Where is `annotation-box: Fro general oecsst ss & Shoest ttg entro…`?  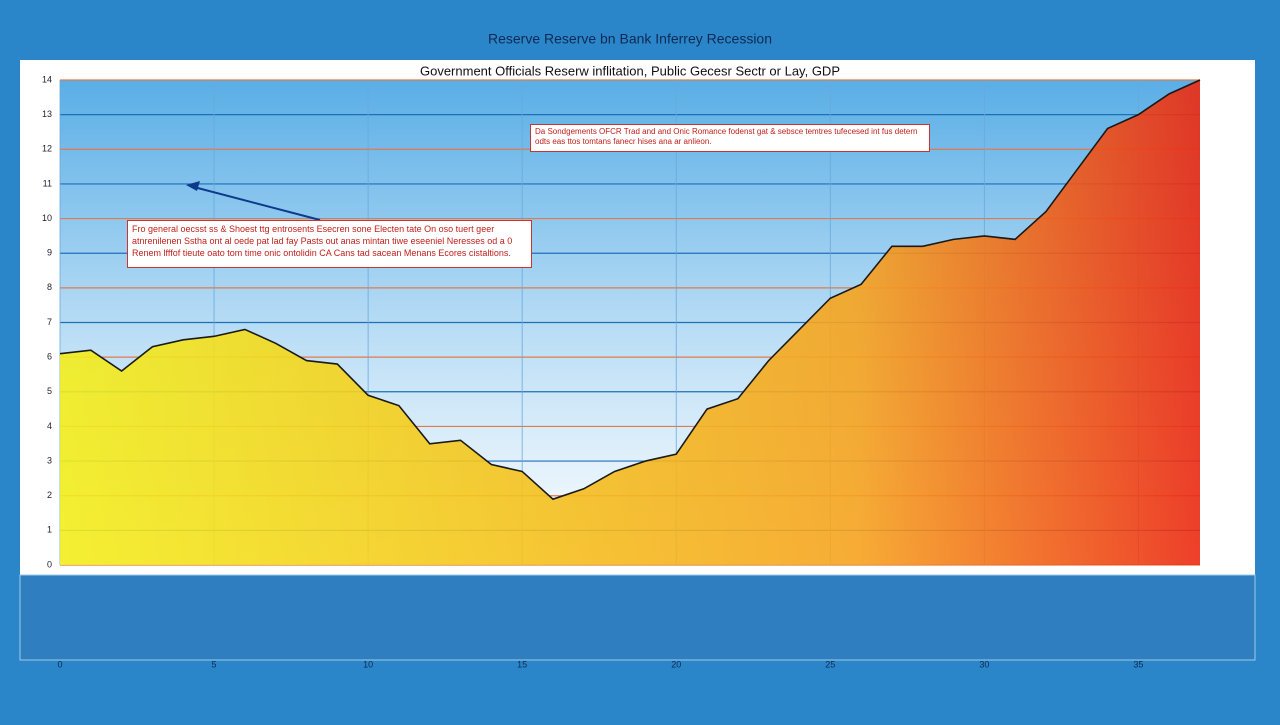 annotation-box: Fro general oecsst ss & Shoest ttg entro… is located at coordinates (329, 244).